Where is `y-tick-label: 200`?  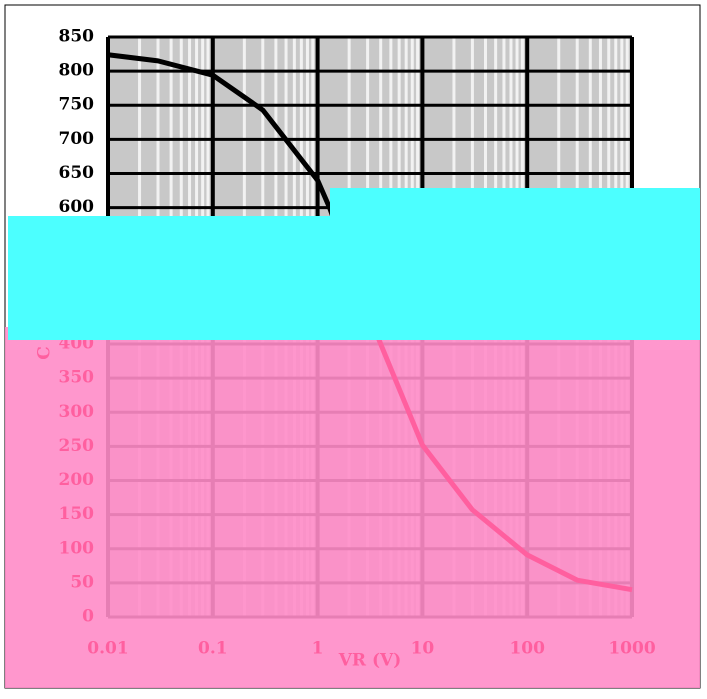
y-tick-label: 200 is located at coordinates (77, 480).